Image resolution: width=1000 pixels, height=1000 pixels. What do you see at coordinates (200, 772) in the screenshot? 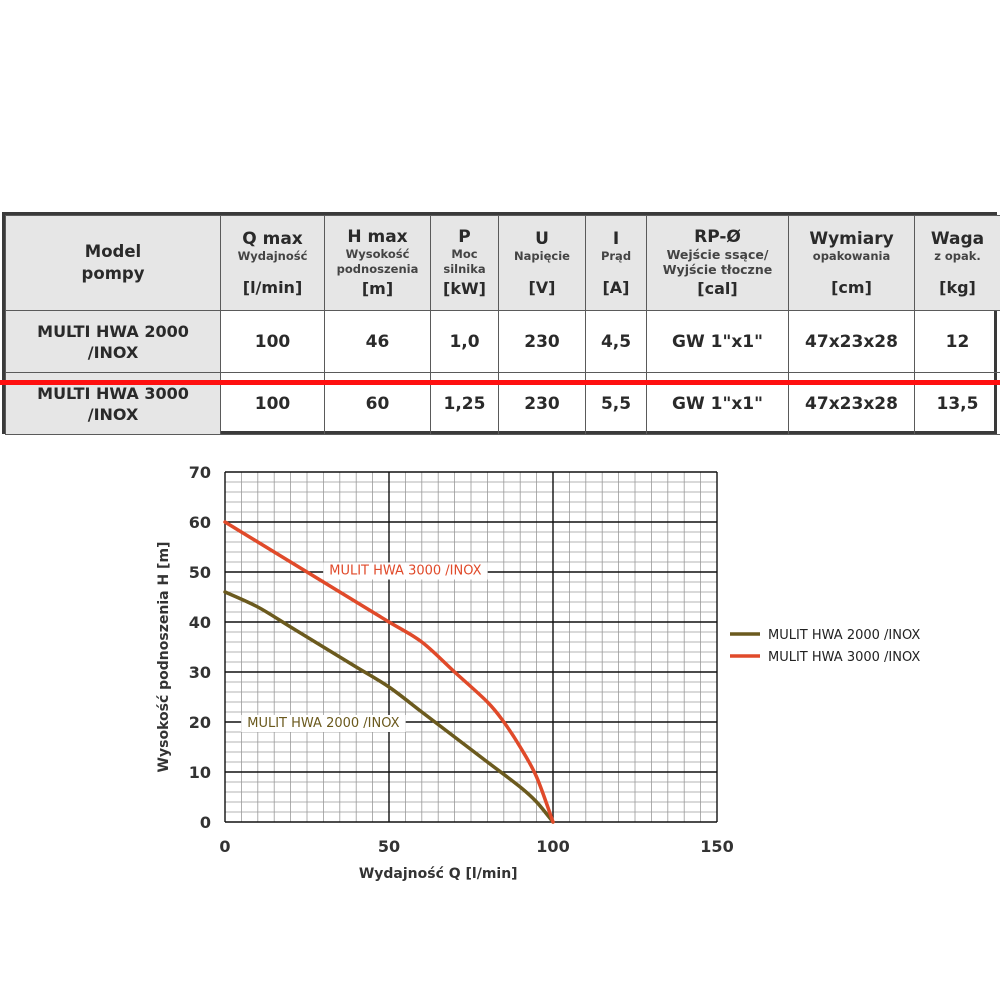
I see `y-tick-label: 10` at bounding box center [200, 772].